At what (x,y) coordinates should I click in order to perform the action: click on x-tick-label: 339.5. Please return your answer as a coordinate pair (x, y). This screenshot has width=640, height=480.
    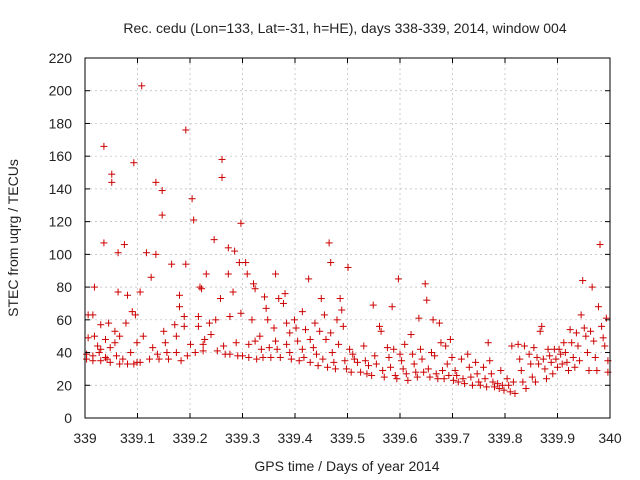
    Looking at the image, I should click on (347, 438).